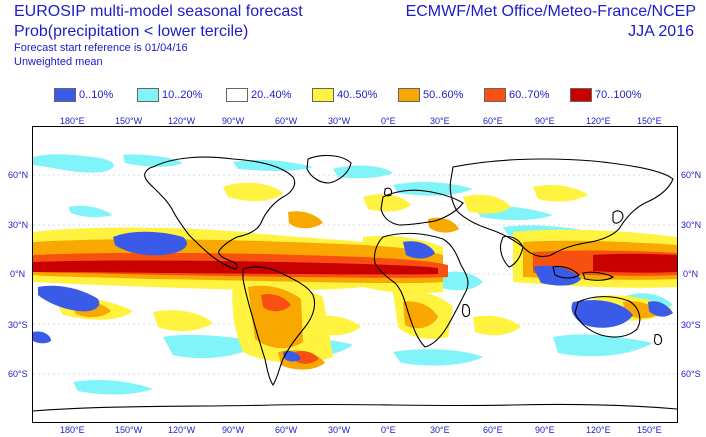 The height and width of the screenshot is (437, 706). What do you see at coordinates (182, 121) in the screenshot?
I see `lon-label-top: 120°W` at bounding box center [182, 121].